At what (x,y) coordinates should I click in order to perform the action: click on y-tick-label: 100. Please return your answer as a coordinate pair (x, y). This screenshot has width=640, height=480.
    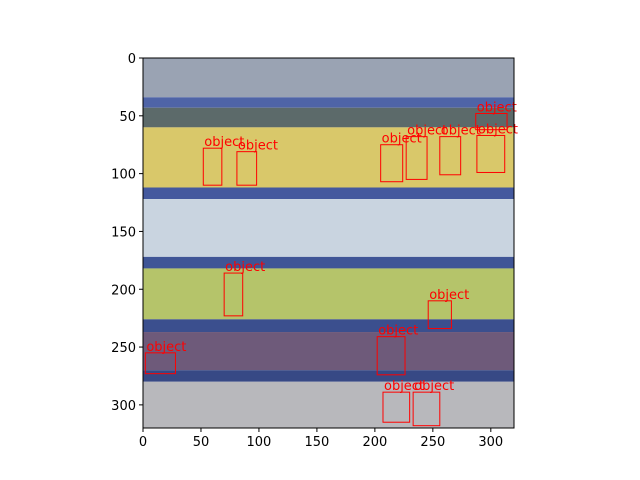
    Looking at the image, I should click on (123, 175).